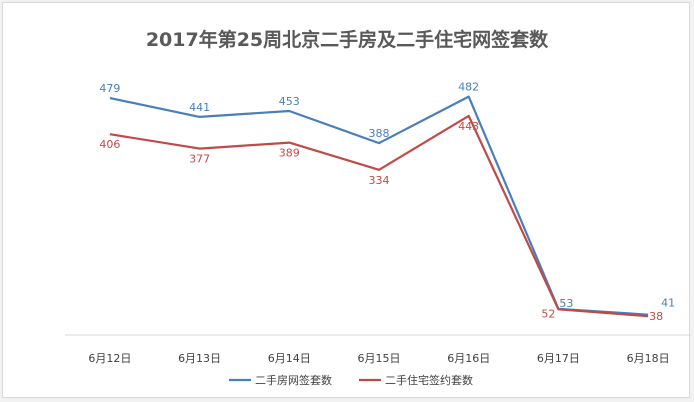 This screenshot has height=402, width=694. I want to click on data-label: 482, so click(468, 87).